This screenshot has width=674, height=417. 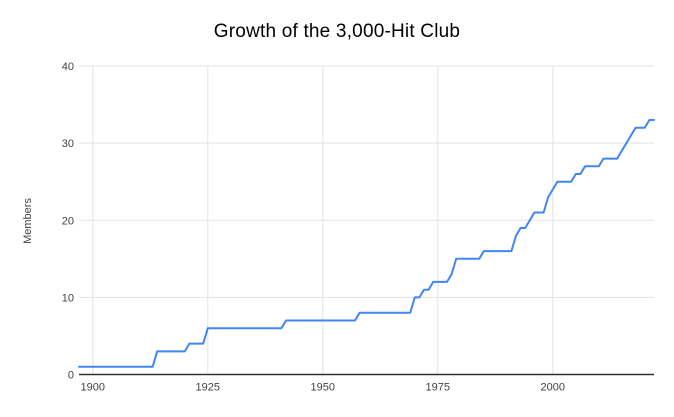 What do you see at coordinates (553, 388) in the screenshot?
I see `x-tick-label: 2000` at bounding box center [553, 388].